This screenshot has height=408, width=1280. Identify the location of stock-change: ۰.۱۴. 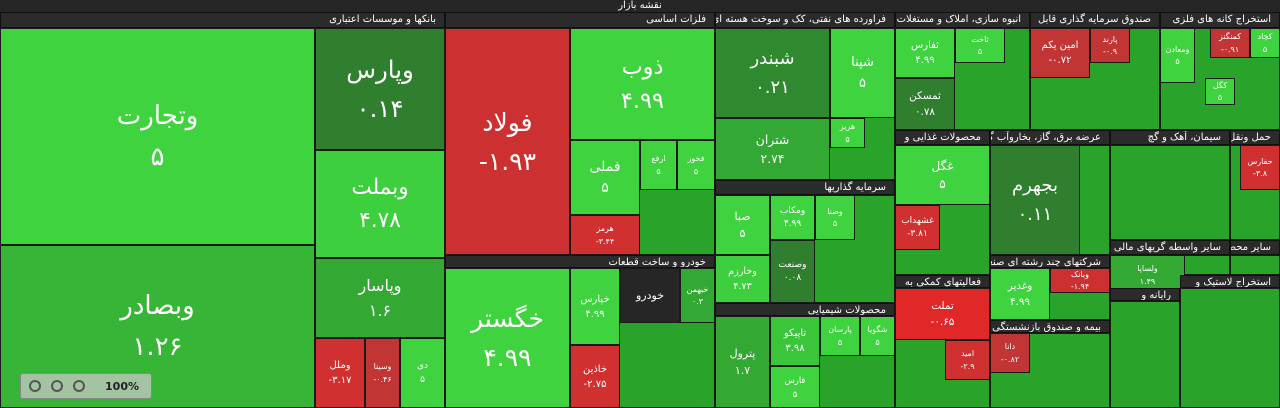
(380, 108).